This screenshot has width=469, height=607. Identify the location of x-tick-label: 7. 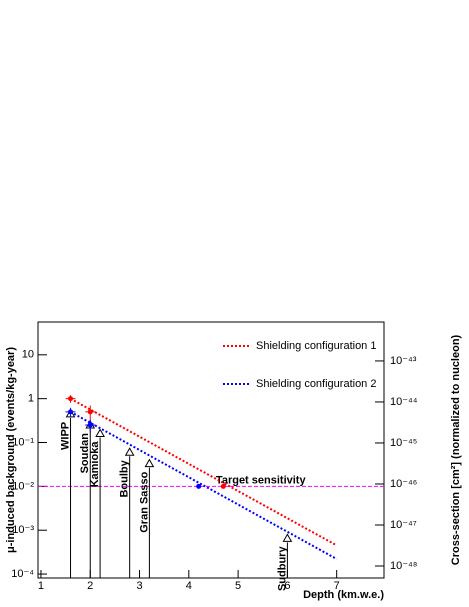
(337, 586).